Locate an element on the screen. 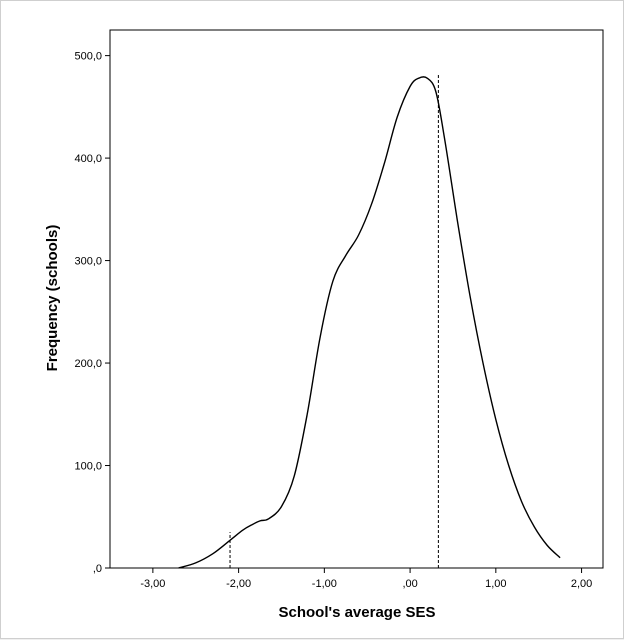 The image size is (624, 640). y-tick-label: 500,0 is located at coordinates (88, 57).